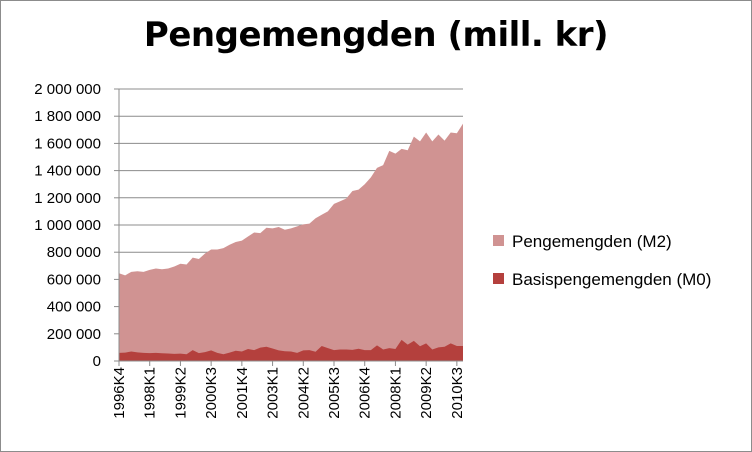 The image size is (752, 452). Describe the element at coordinates (74, 279) in the screenshot. I see `y-tick-label-3: 600 000` at that location.